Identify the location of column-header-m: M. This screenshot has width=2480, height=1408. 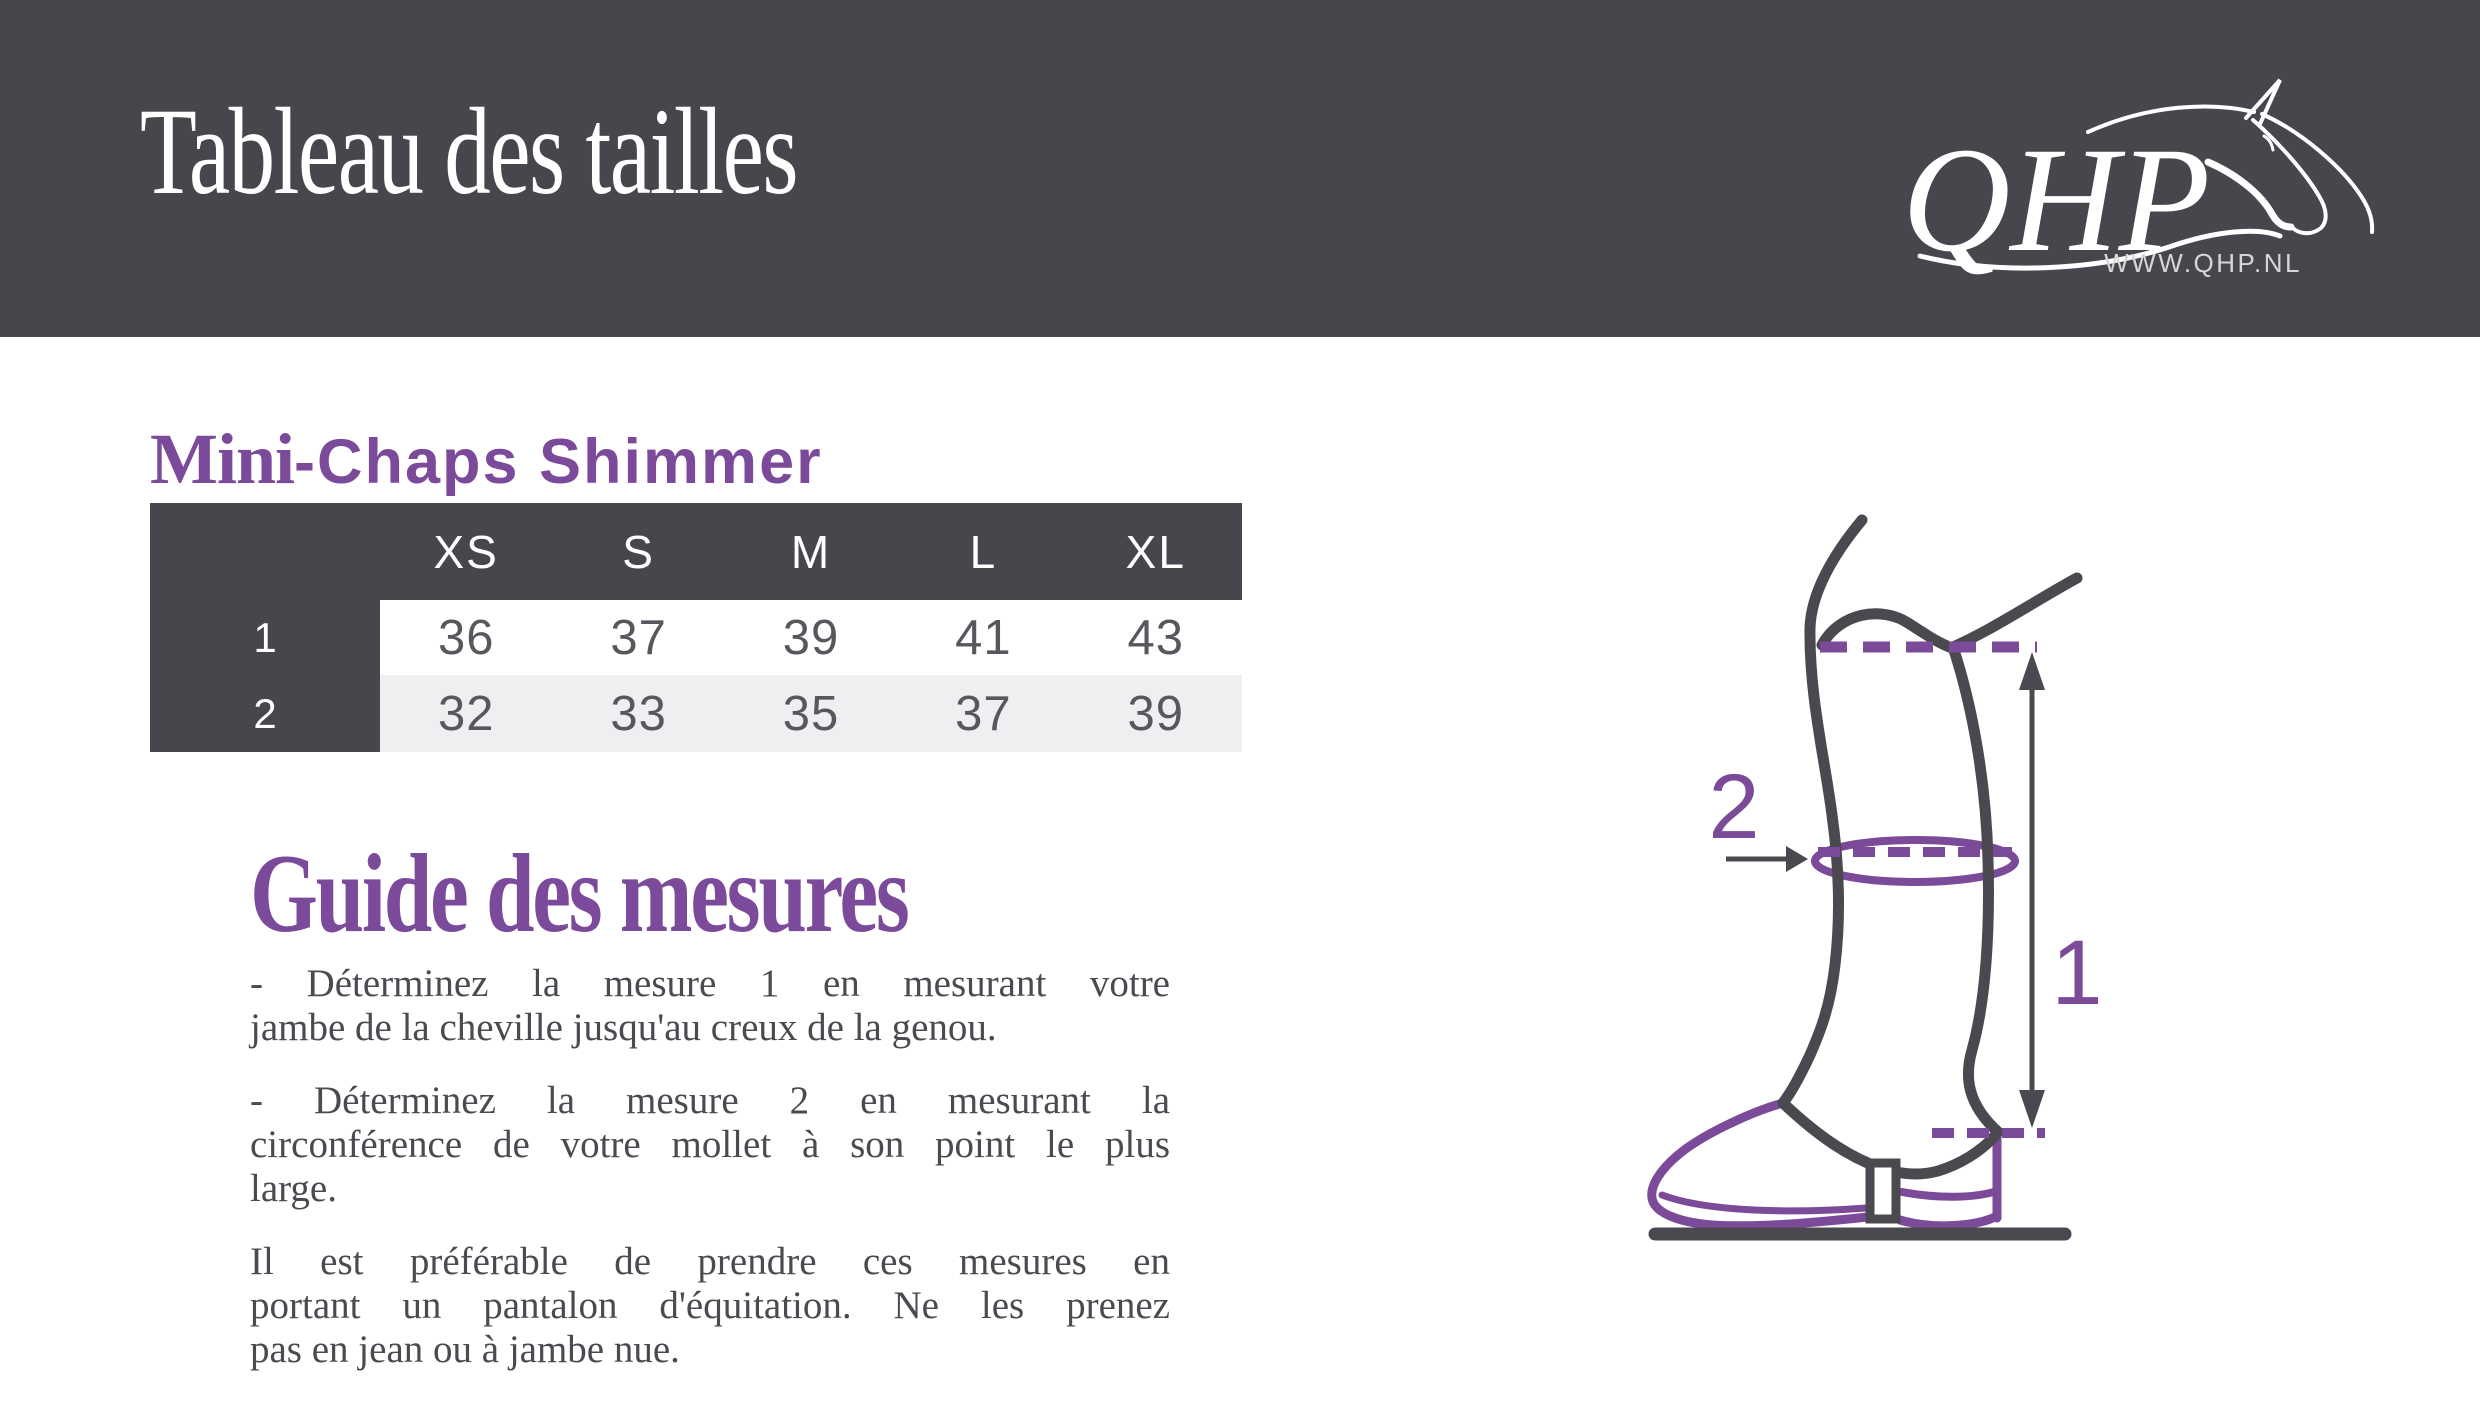
(811, 551).